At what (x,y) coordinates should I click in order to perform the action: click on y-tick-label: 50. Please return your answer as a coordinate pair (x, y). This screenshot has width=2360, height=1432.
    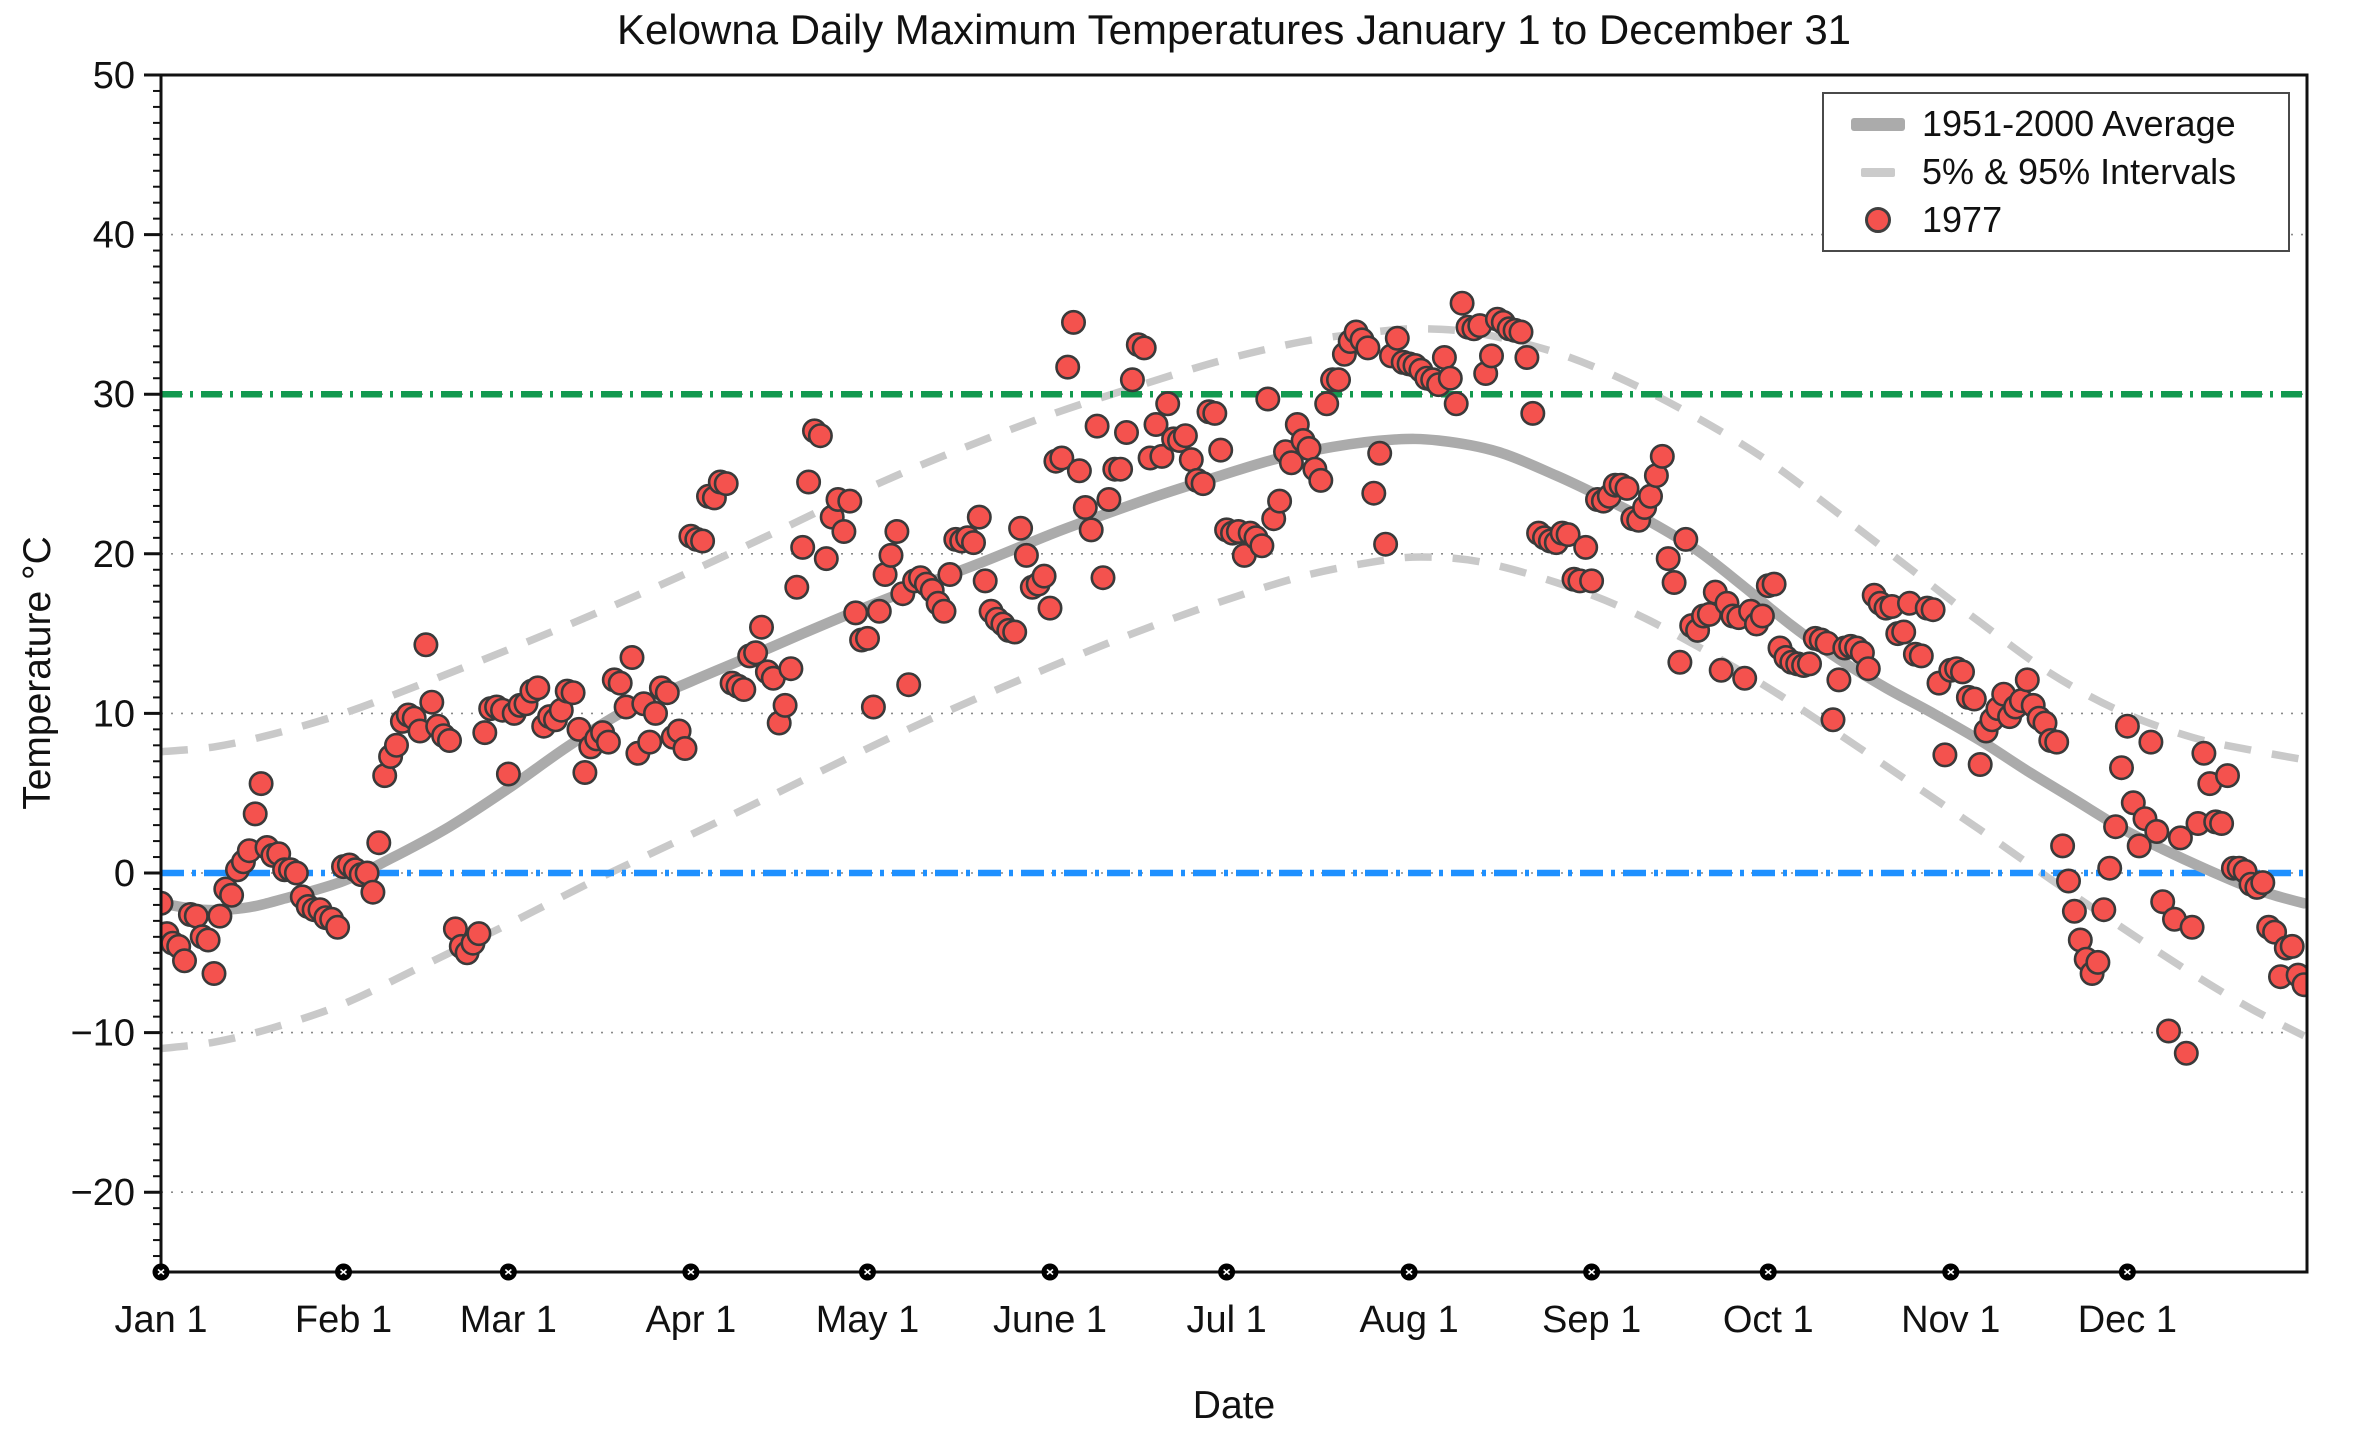
    Looking at the image, I should click on (114, 76).